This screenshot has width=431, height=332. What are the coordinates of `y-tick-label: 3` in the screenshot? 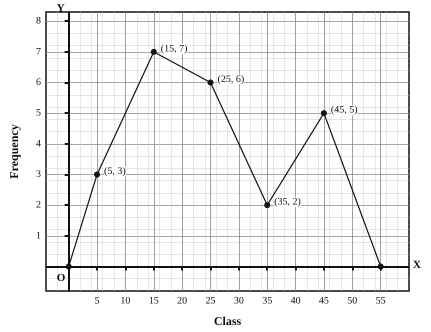 It's located at (38, 174).